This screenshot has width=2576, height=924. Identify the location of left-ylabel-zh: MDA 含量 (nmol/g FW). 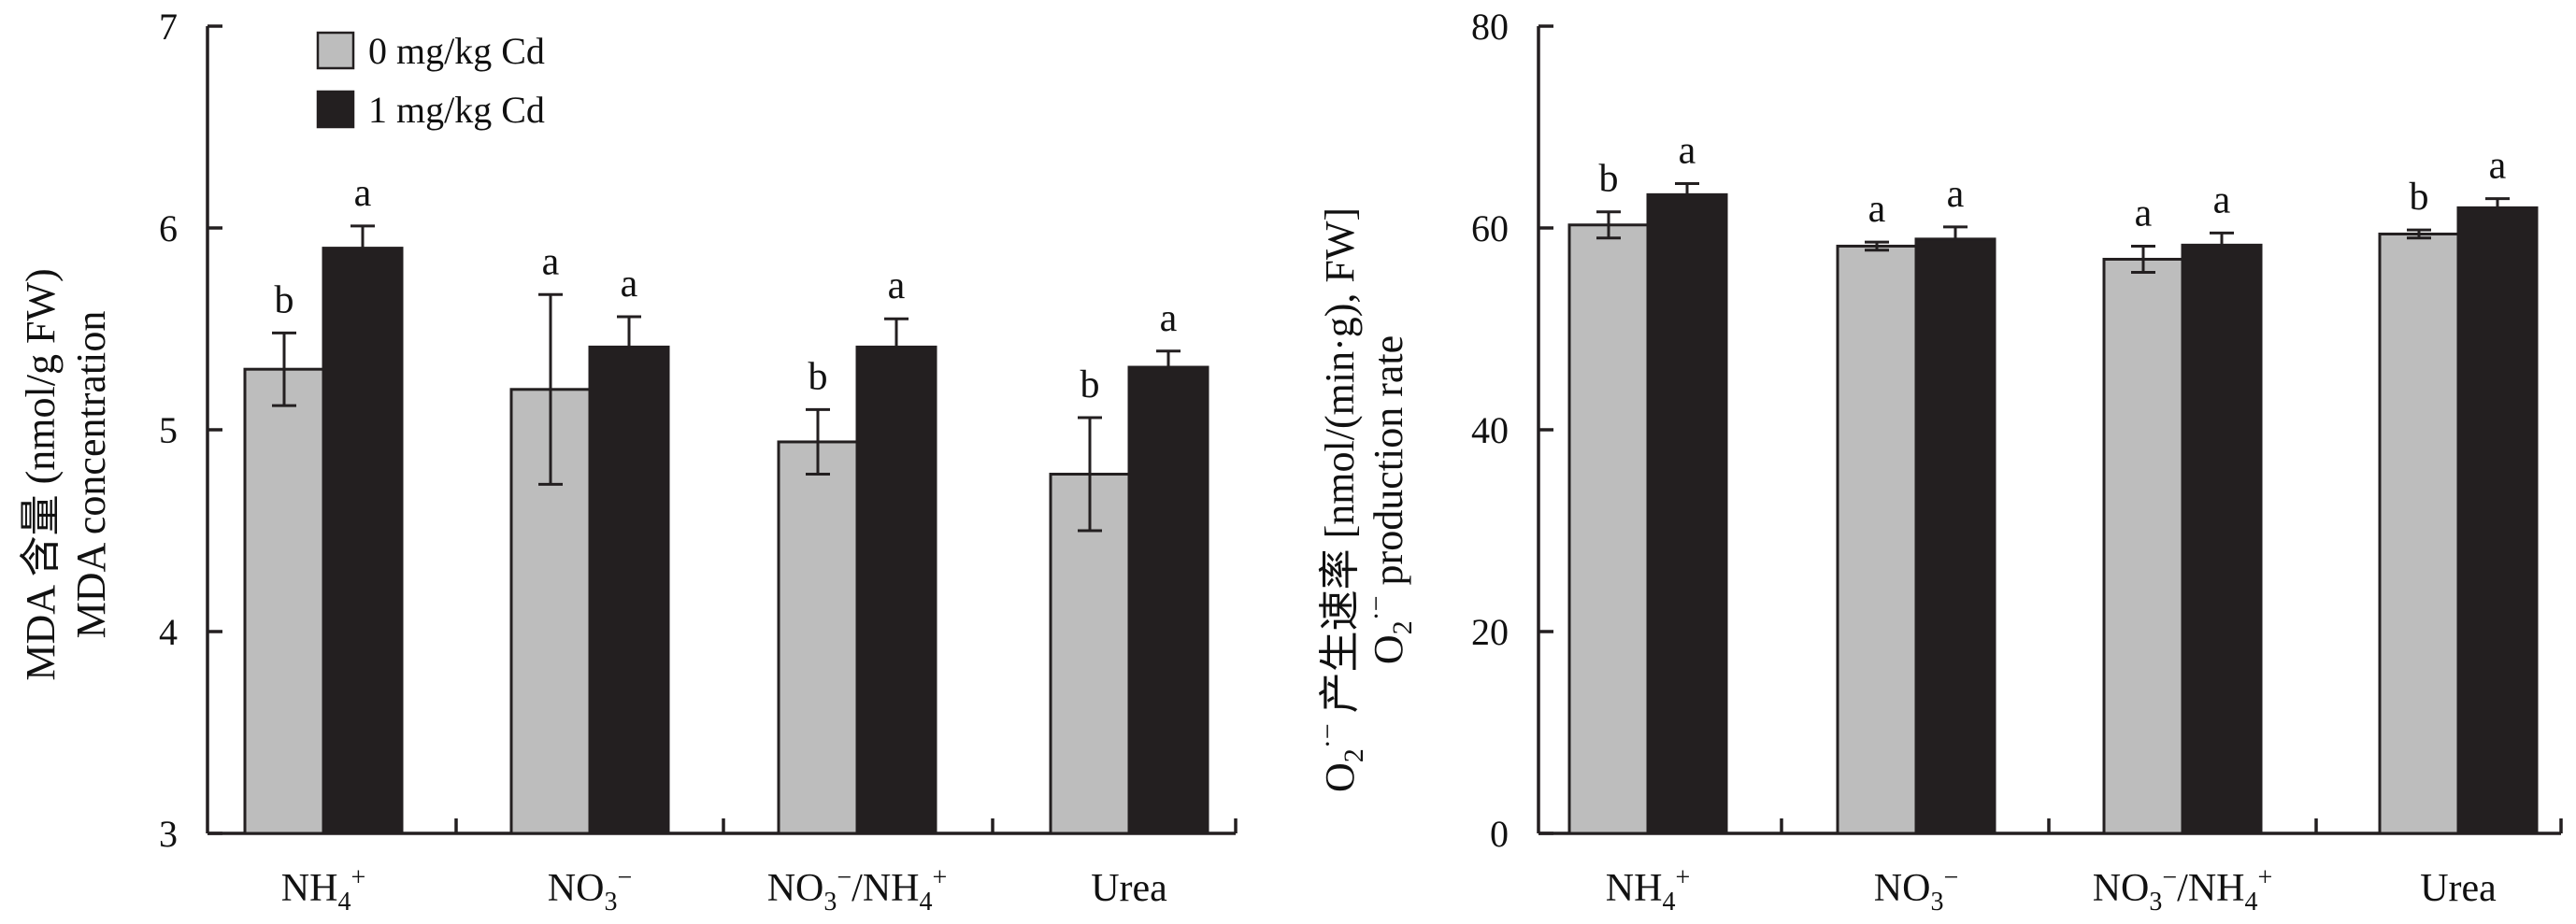
(41, 474).